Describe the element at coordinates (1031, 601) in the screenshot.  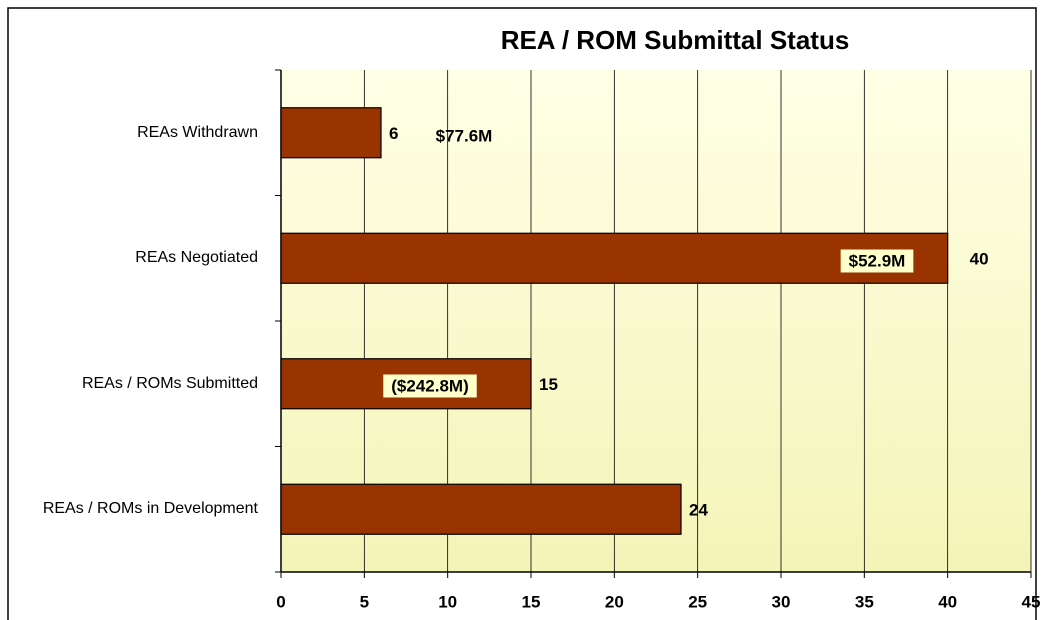
I see `x-tick-label: 45` at that location.